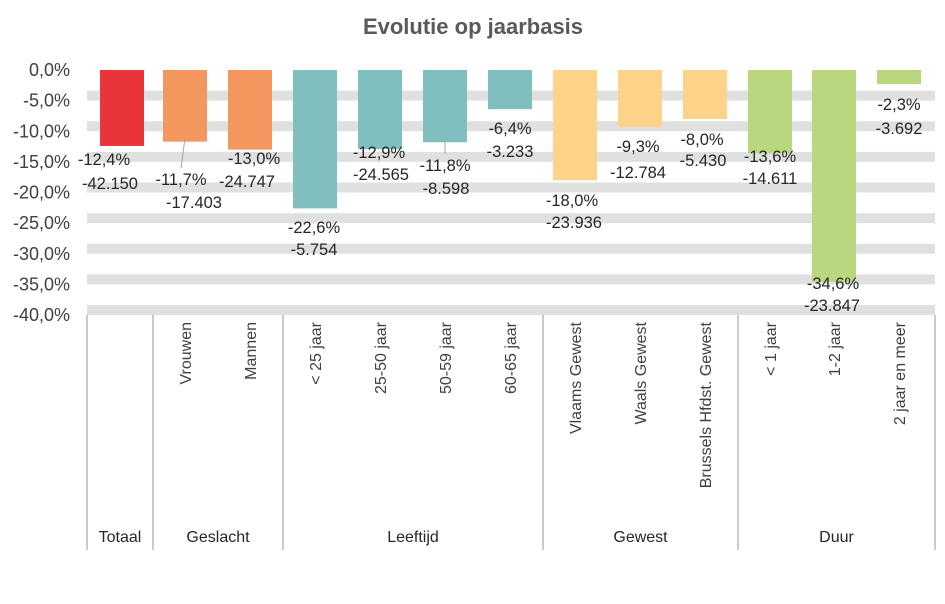  Describe the element at coordinates (194, 203) in the screenshot. I see `data-label-count: -17.403` at that location.